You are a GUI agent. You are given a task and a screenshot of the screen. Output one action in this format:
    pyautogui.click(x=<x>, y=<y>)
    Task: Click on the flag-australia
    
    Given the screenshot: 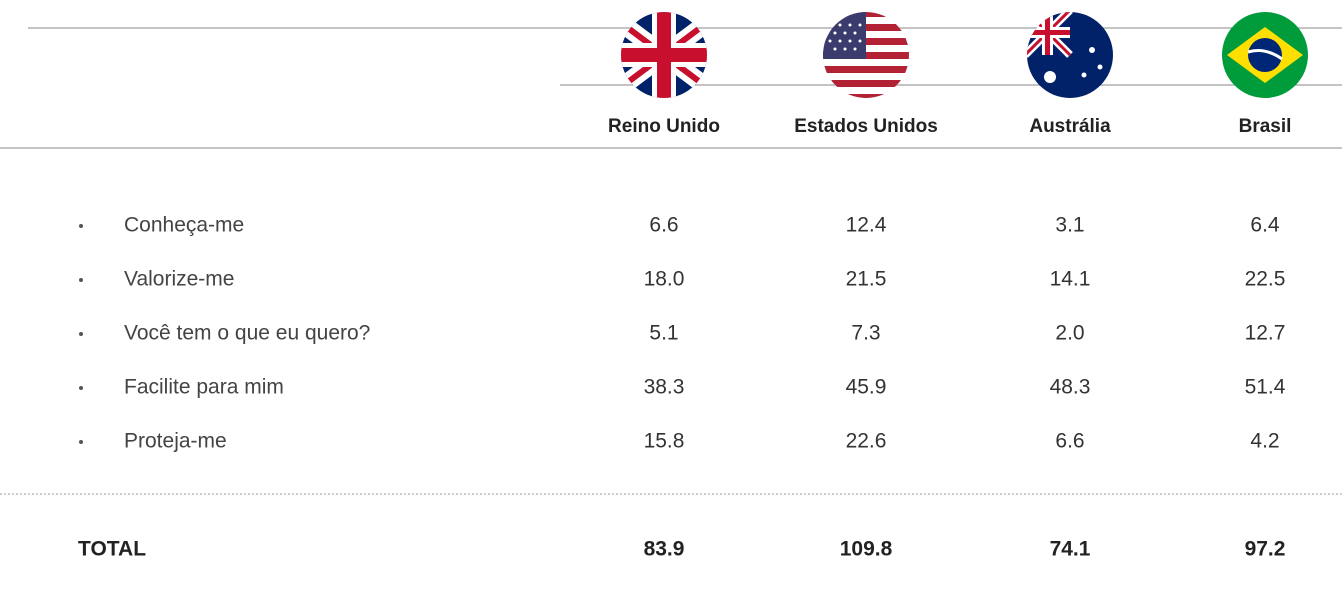 What is the action you would take?
    pyautogui.click(x=1070, y=55)
    